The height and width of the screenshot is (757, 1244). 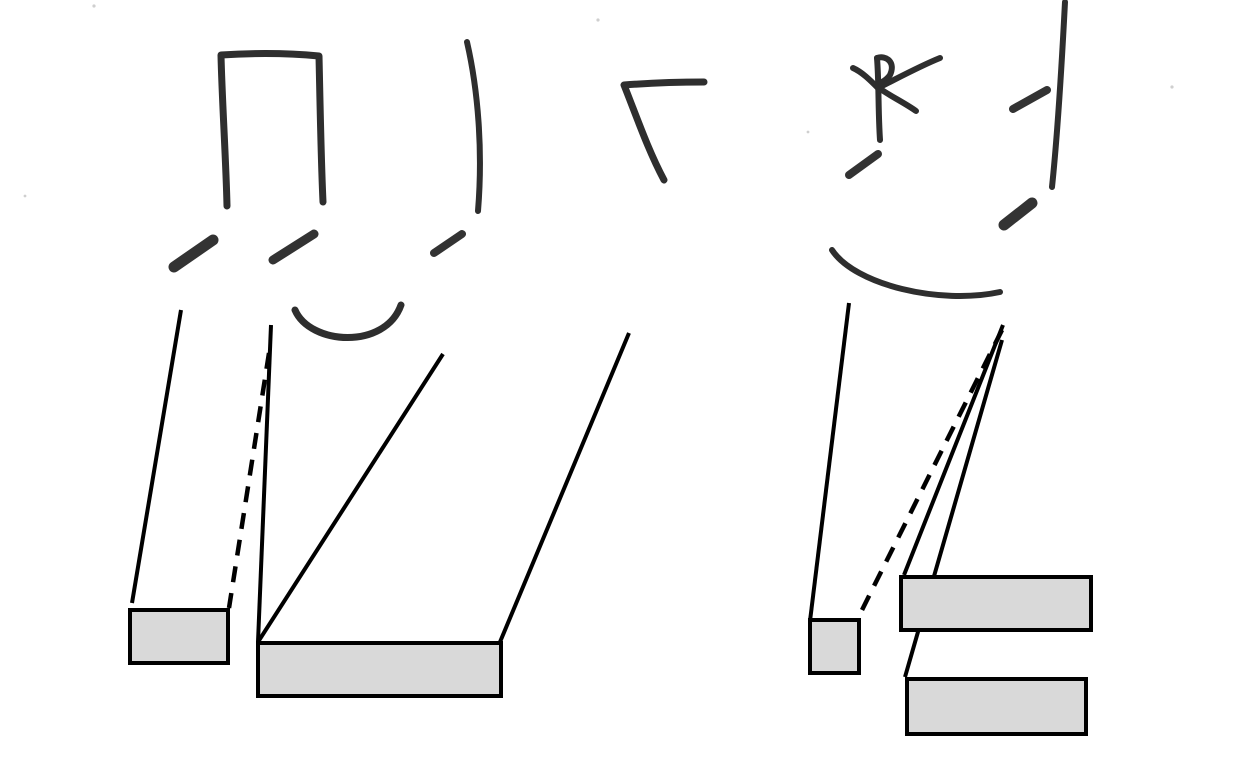 I want to click on wide-box-left, so click(x=379, y=669).